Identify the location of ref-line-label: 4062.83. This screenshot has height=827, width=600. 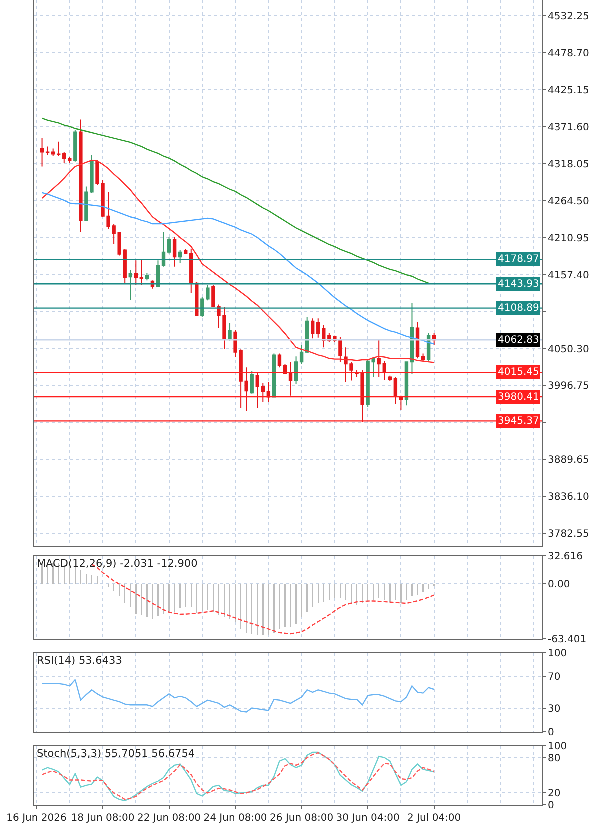
(519, 340).